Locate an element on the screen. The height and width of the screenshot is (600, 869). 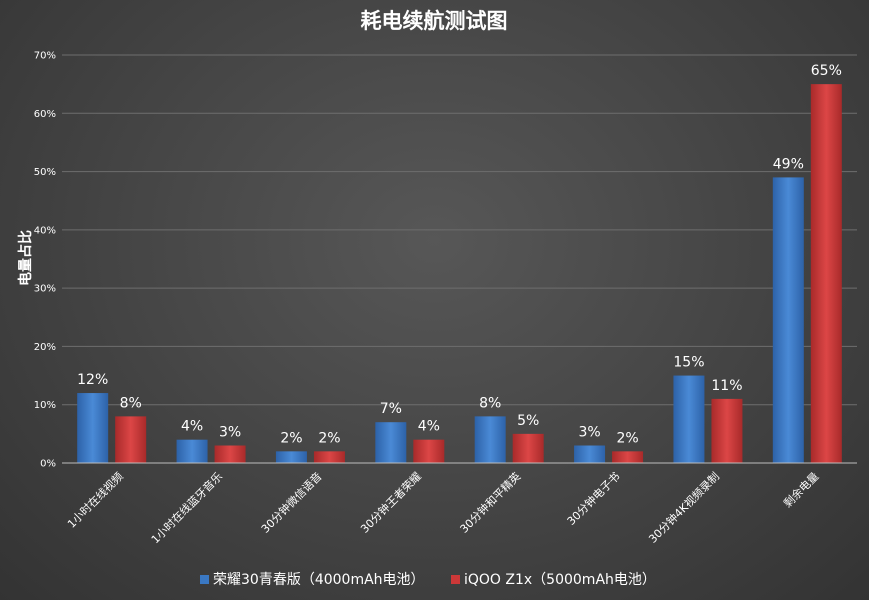
y-tick-label: 0% is located at coordinates (48, 464).